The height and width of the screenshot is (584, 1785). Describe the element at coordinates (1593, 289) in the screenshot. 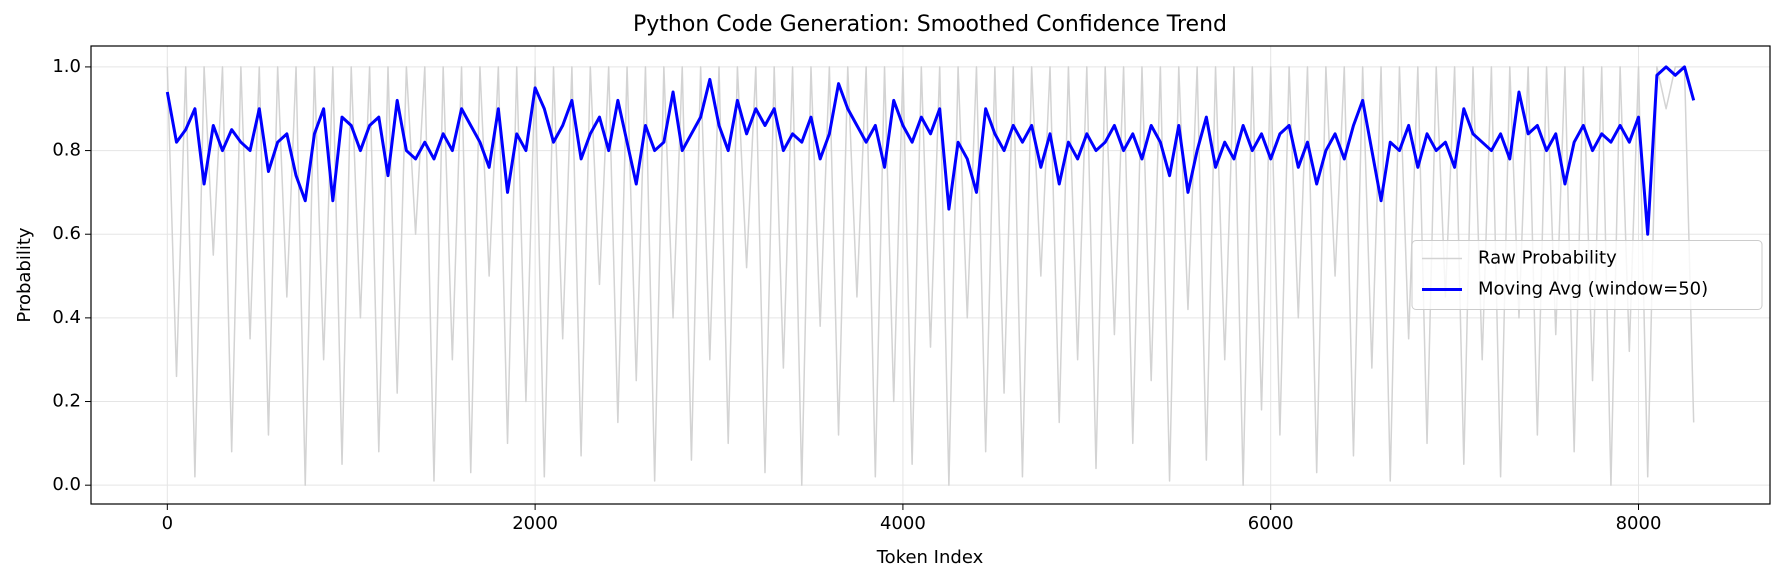

I see `legend-label: Moving Avg (window=50)` at that location.